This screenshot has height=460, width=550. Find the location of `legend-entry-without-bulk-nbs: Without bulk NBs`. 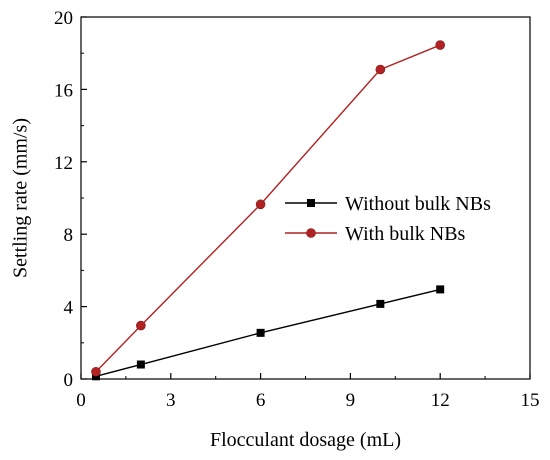

legend-entry-without-bulk-nbs: Without bulk NBs is located at coordinates (388, 204).